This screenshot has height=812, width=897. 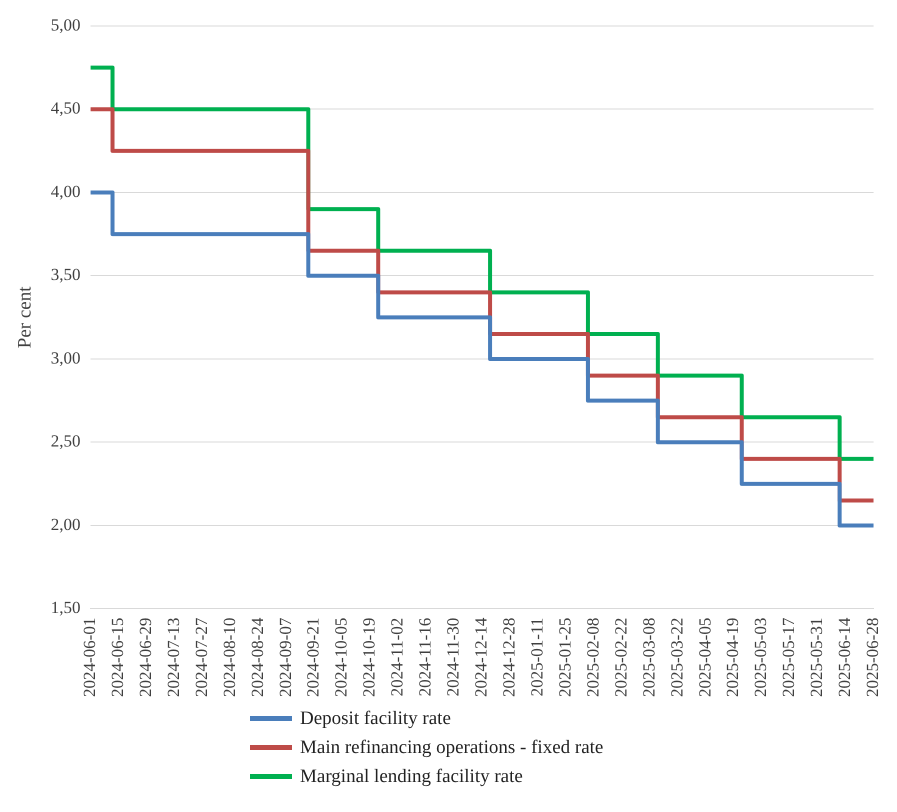 I want to click on y-axis-title: Per cent, so click(x=25, y=317).